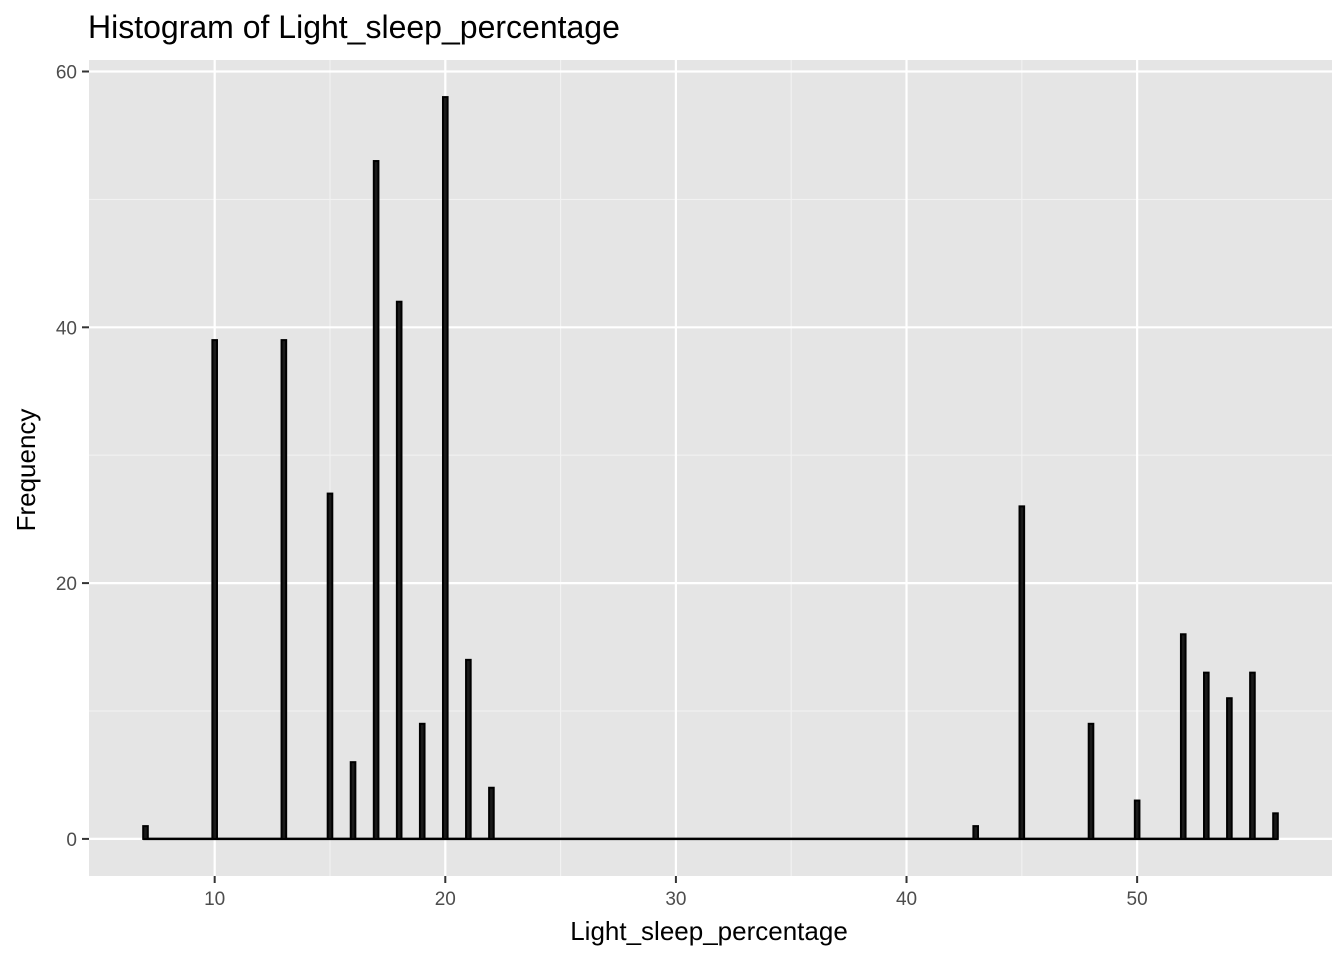  Describe the element at coordinates (1137, 899) in the screenshot. I see `x-tick-label: 50` at that location.